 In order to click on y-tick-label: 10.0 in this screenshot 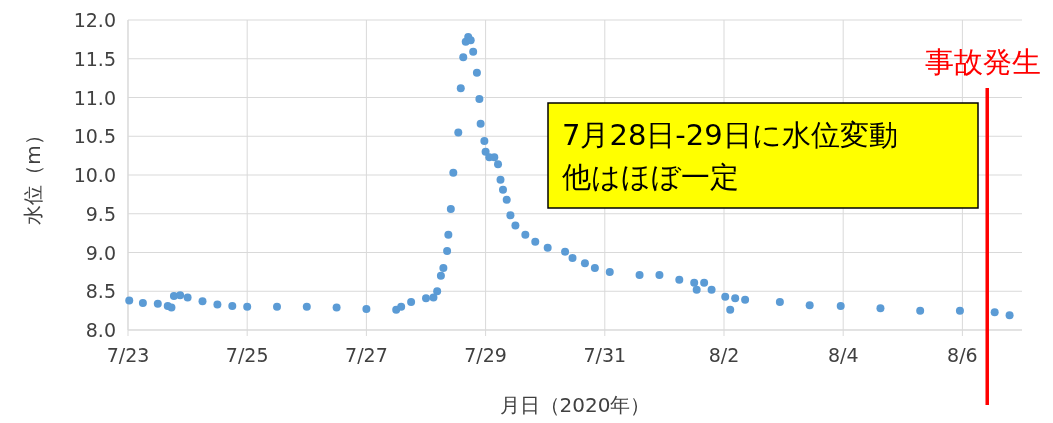, I will do `click(94, 175)`.